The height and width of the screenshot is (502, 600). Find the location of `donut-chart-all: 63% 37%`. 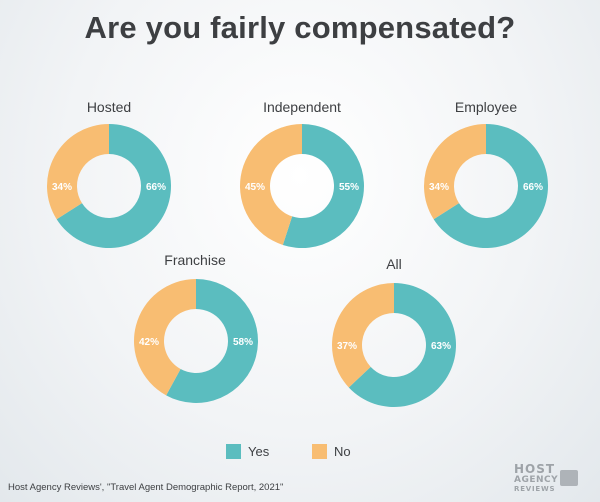

donut-chart-all: 63% 37% is located at coordinates (394, 345).